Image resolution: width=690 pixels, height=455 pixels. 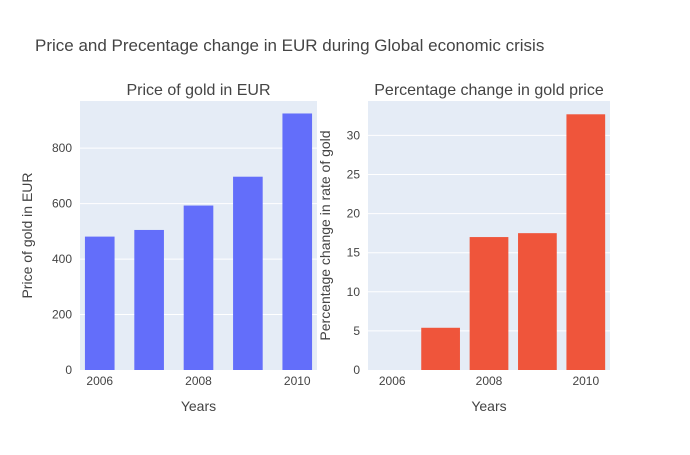 What do you see at coordinates (354, 214) in the screenshot?
I see `y-tick-label: 20` at bounding box center [354, 214].